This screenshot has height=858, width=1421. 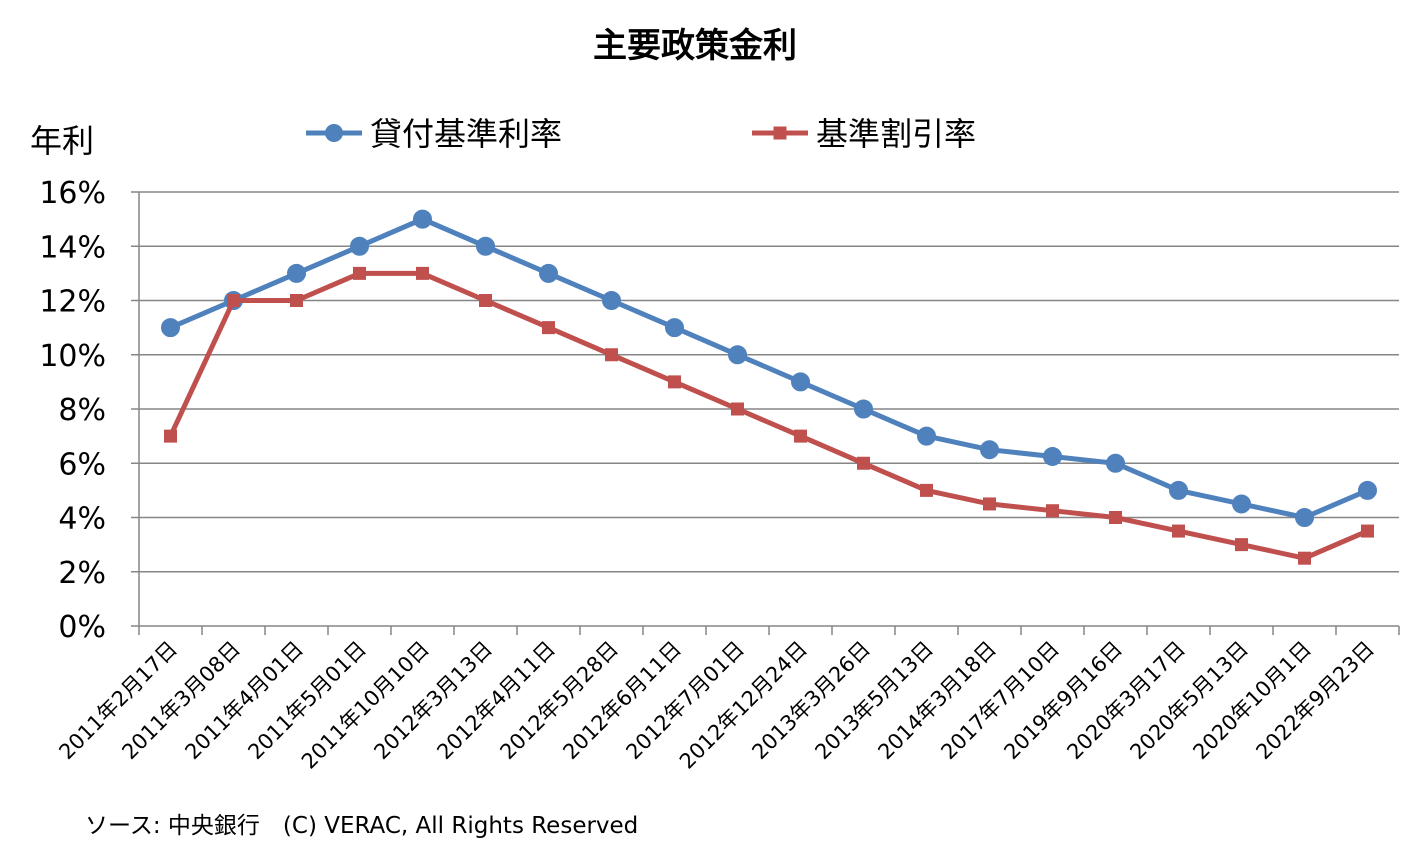 What do you see at coordinates (695, 46) in the screenshot?
I see `chart-title: 主要政策金利` at bounding box center [695, 46].